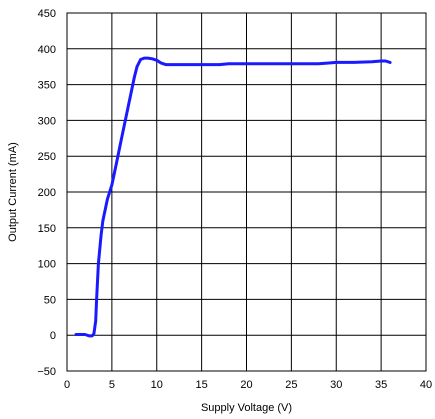 The width and height of the screenshot is (435, 419). What do you see at coordinates (46, 372) in the screenshot?
I see `y-tick-label: −50` at bounding box center [46, 372].